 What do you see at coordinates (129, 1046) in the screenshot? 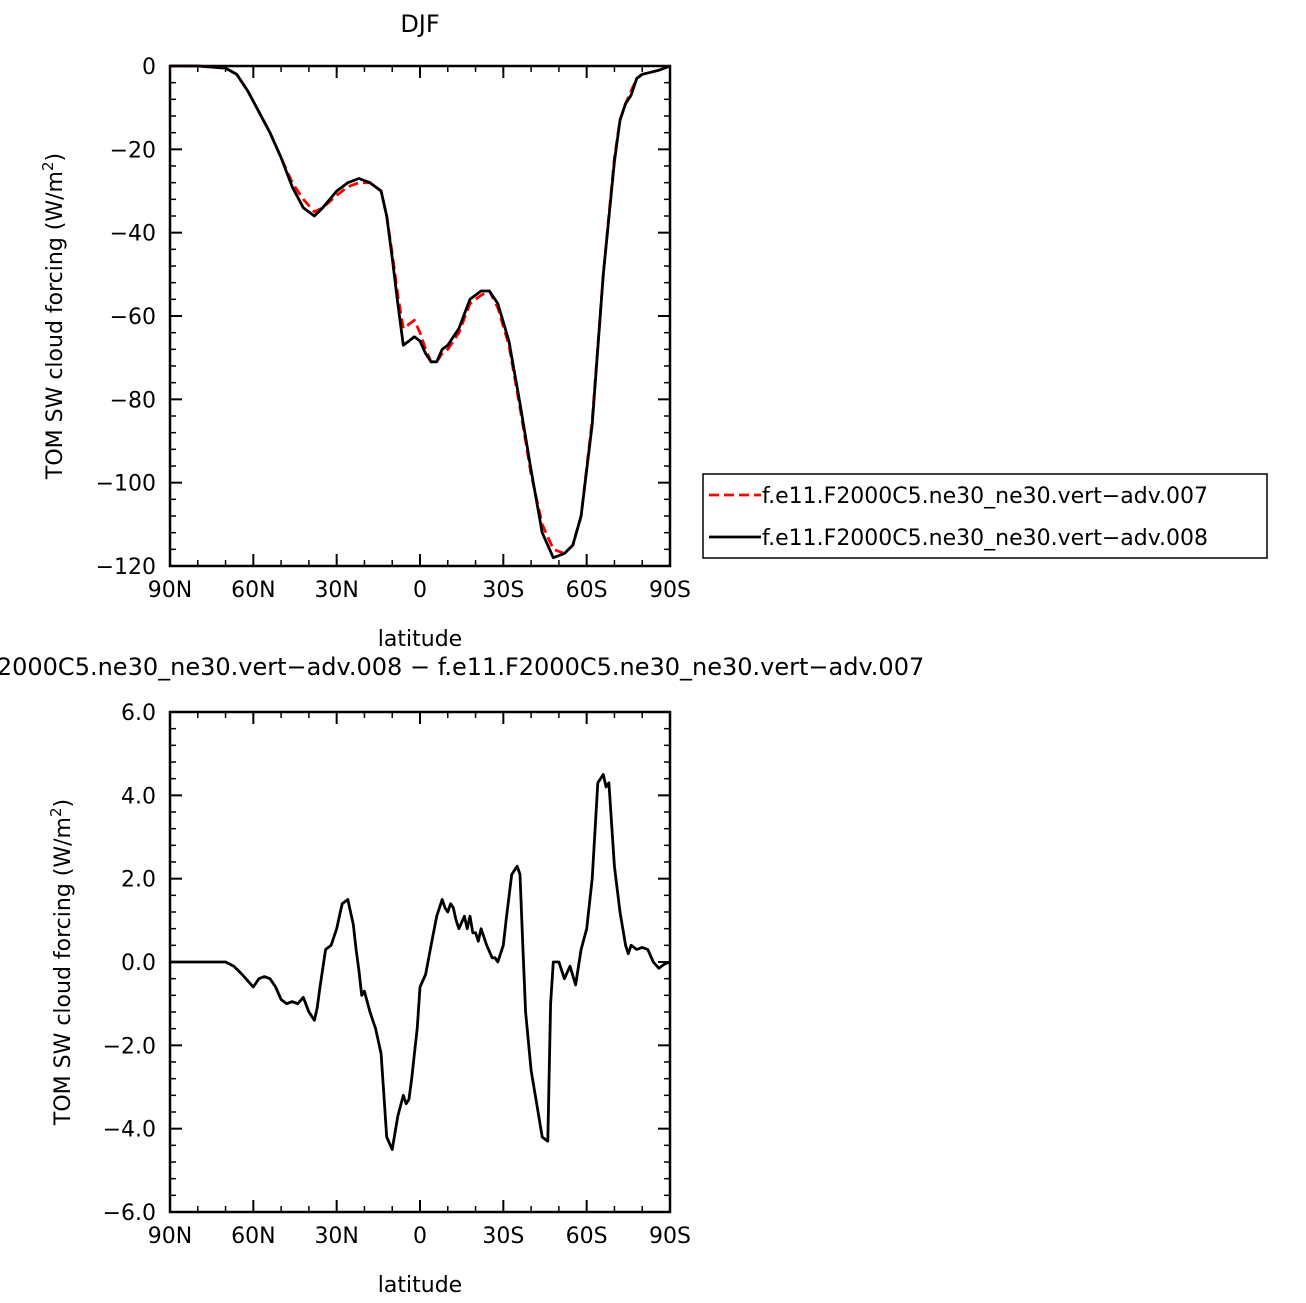
I see `y-tick-label: −2.0` at bounding box center [129, 1046].